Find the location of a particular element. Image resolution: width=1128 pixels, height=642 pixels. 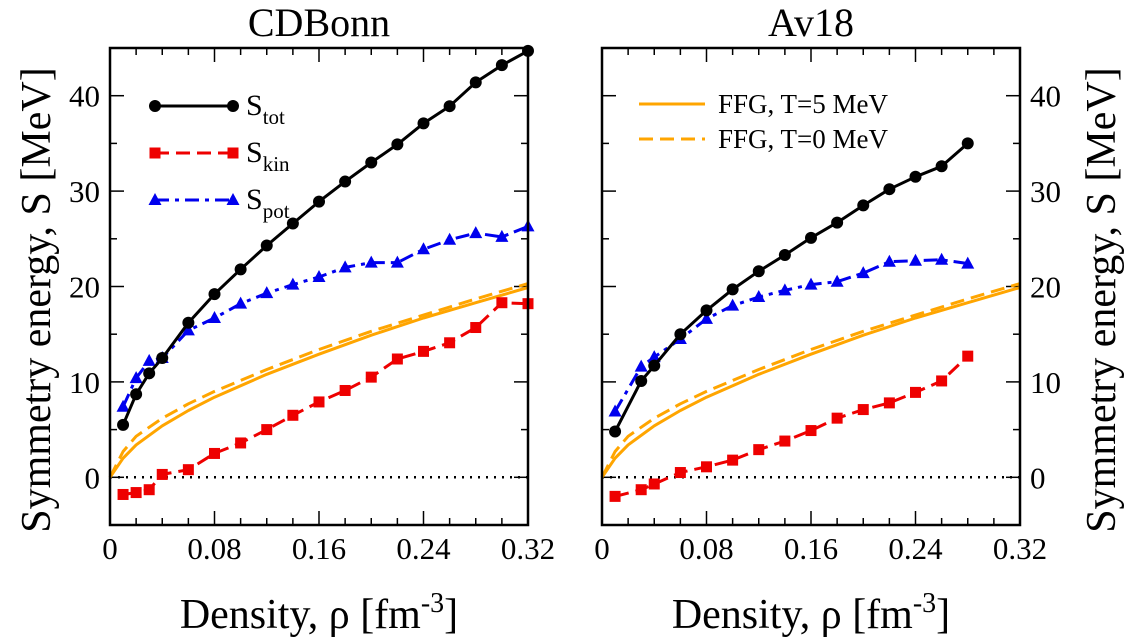

right-y-axis-label: Symmetry energy, S [MeV] is located at coordinates (1102, 299).